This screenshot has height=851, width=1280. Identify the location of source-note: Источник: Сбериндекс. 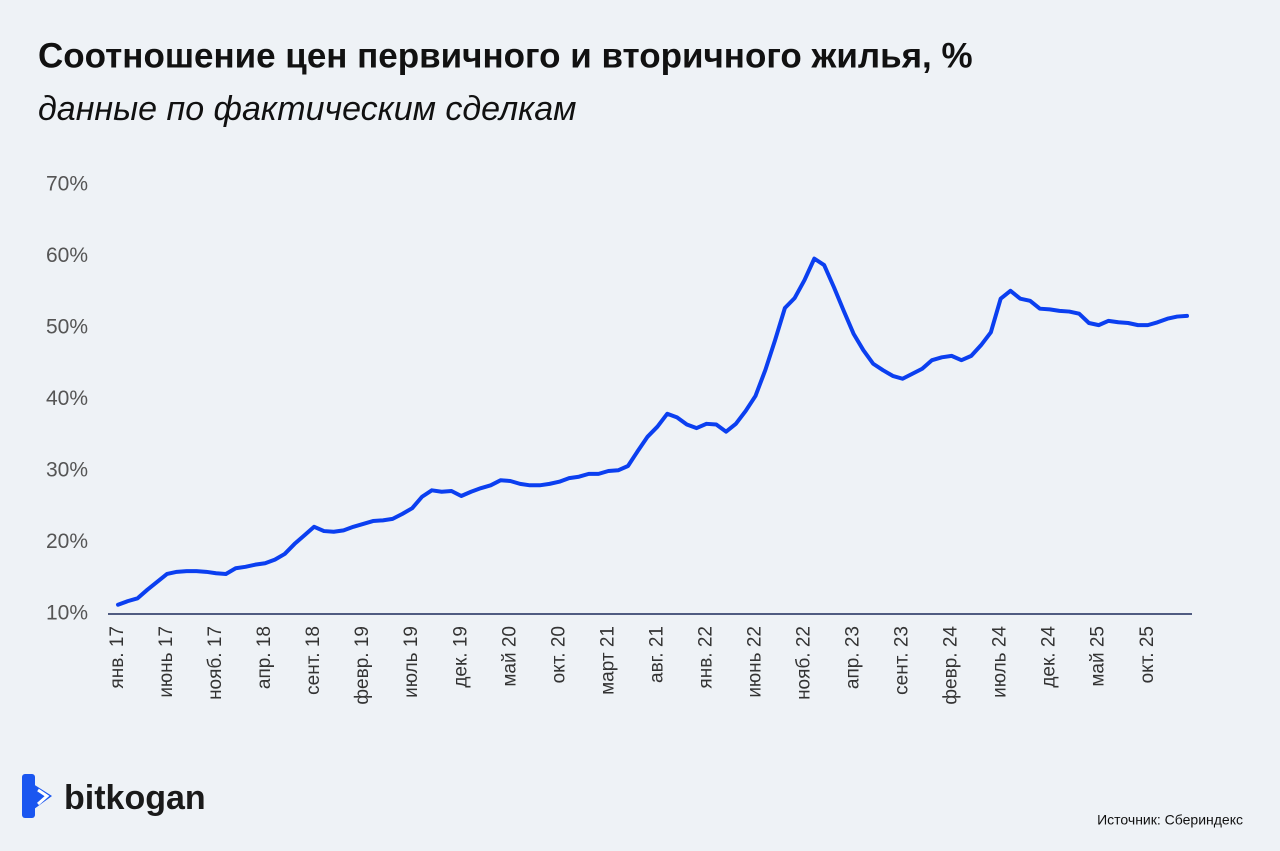
(1170, 820).